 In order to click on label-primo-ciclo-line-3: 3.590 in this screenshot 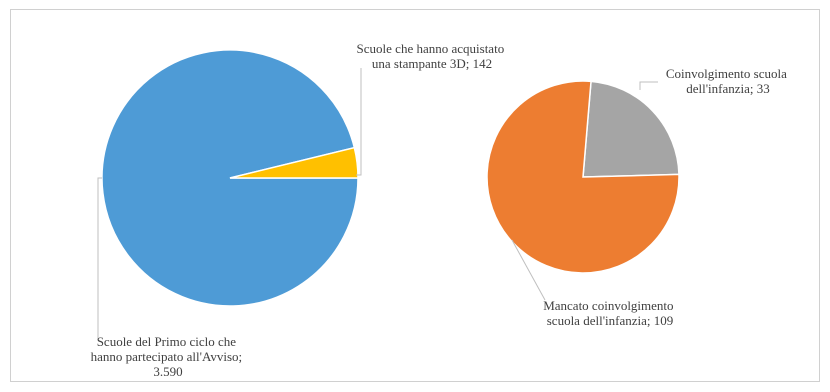, I will do `click(167, 371)`.